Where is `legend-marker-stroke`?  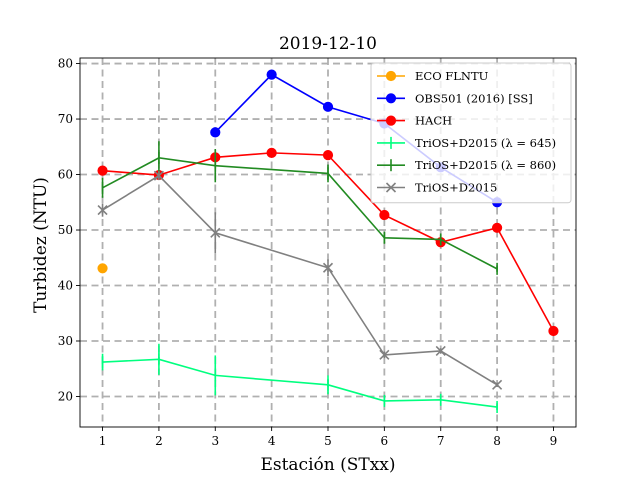
legend-marker-stroke is located at coordinates (391, 187).